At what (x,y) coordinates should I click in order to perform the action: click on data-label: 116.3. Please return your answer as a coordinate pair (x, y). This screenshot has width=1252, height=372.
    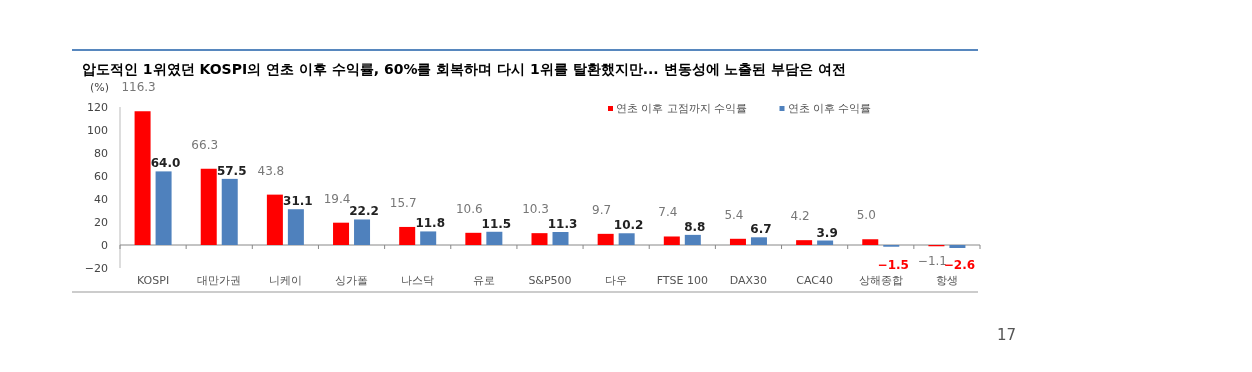
    Looking at the image, I should click on (138, 87).